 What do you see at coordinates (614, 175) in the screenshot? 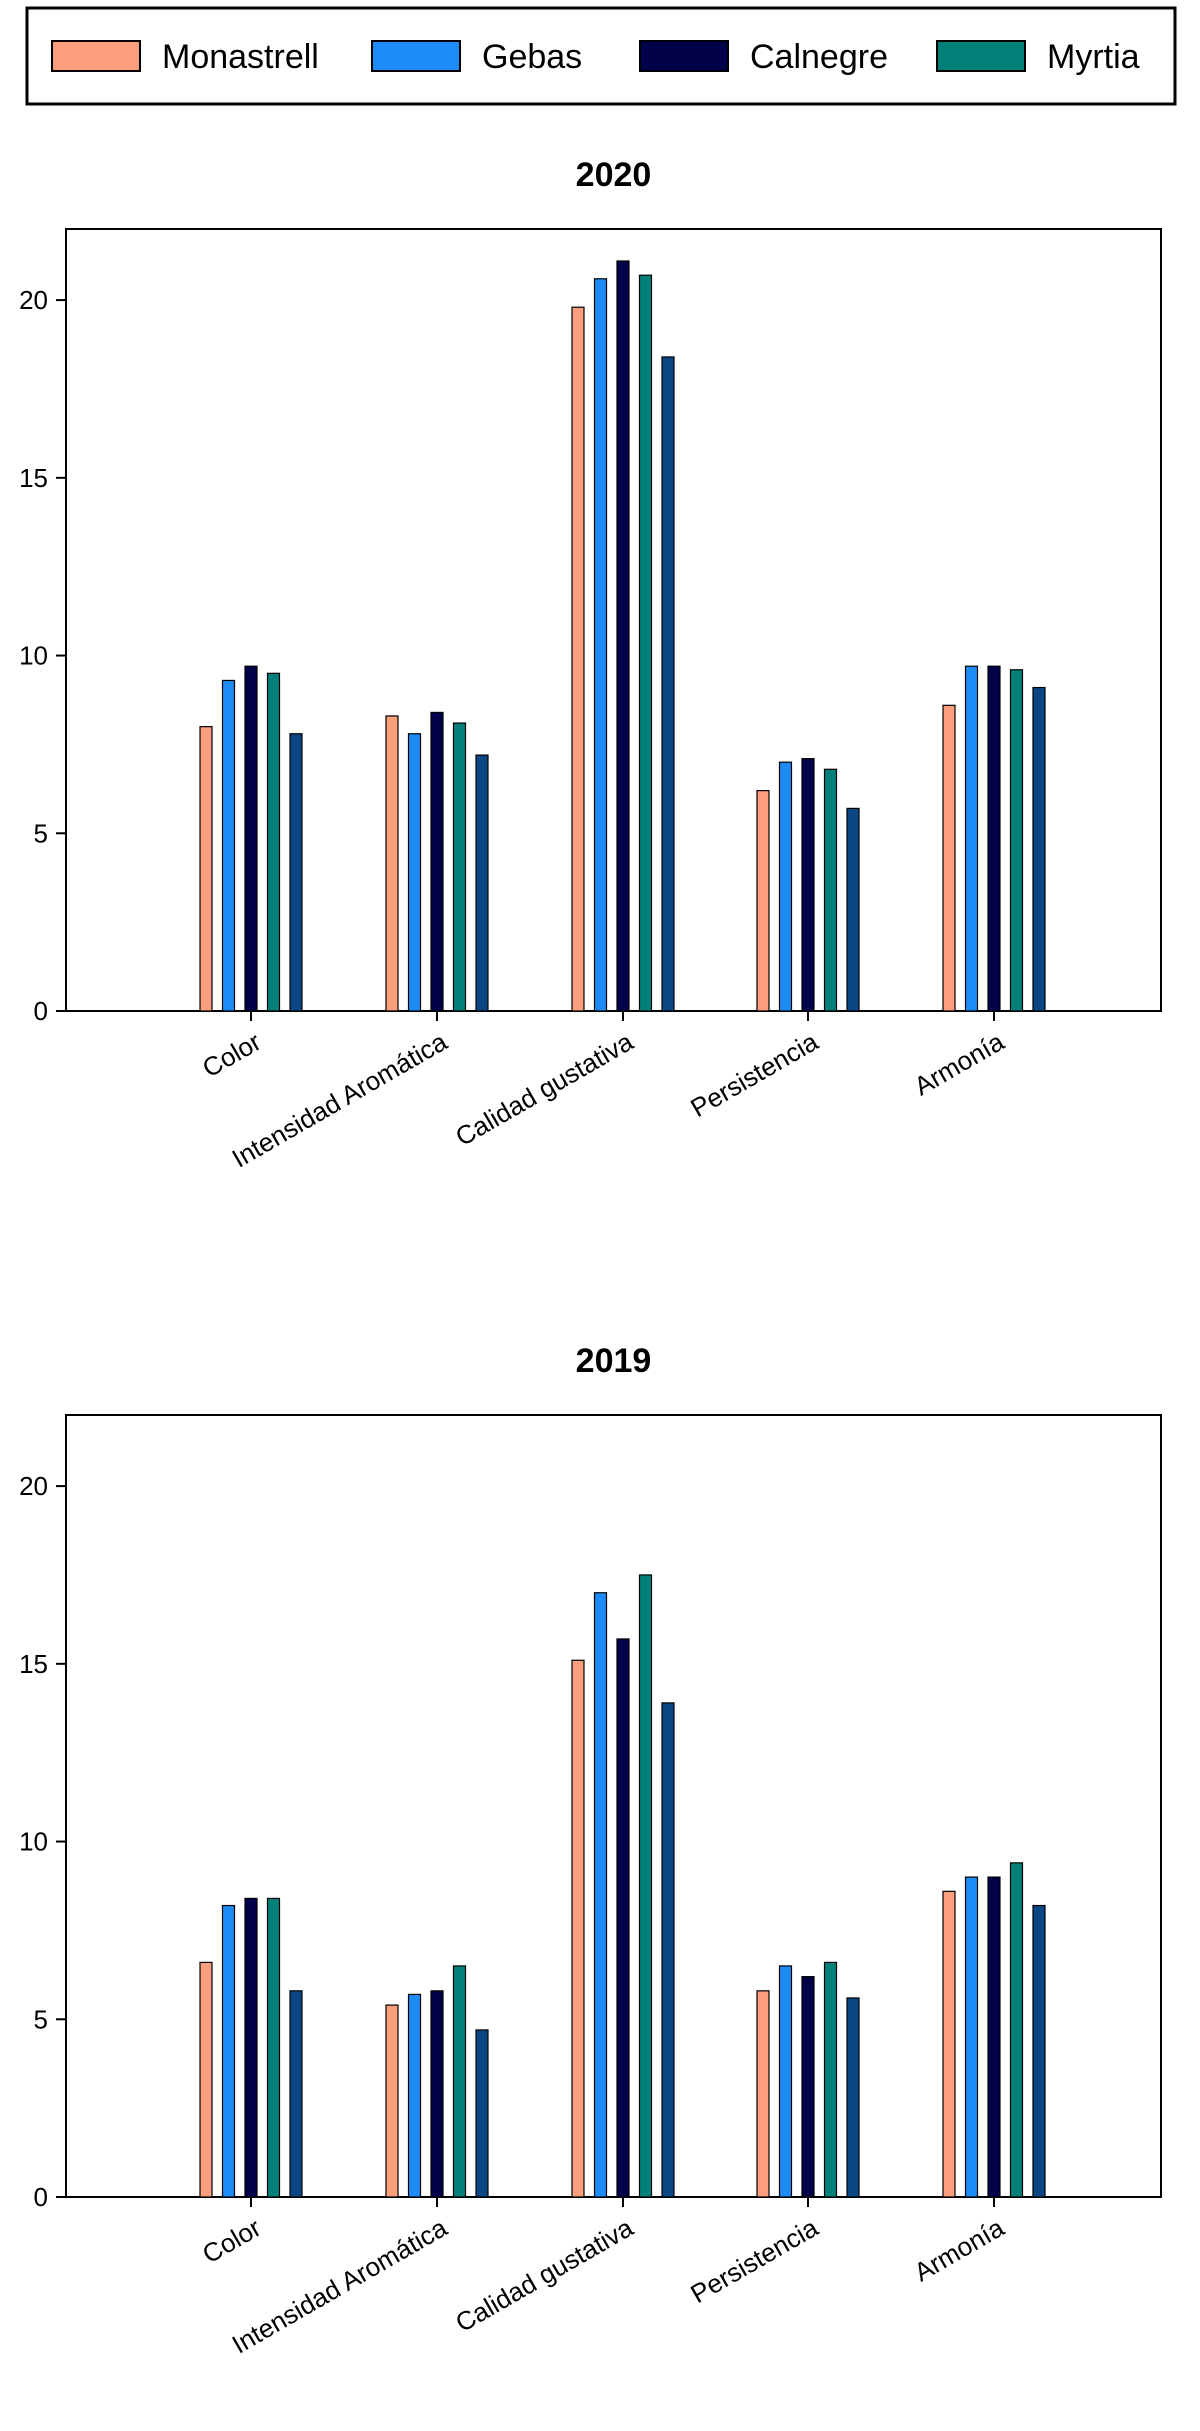
I see `chart-title: 2020` at bounding box center [614, 175].